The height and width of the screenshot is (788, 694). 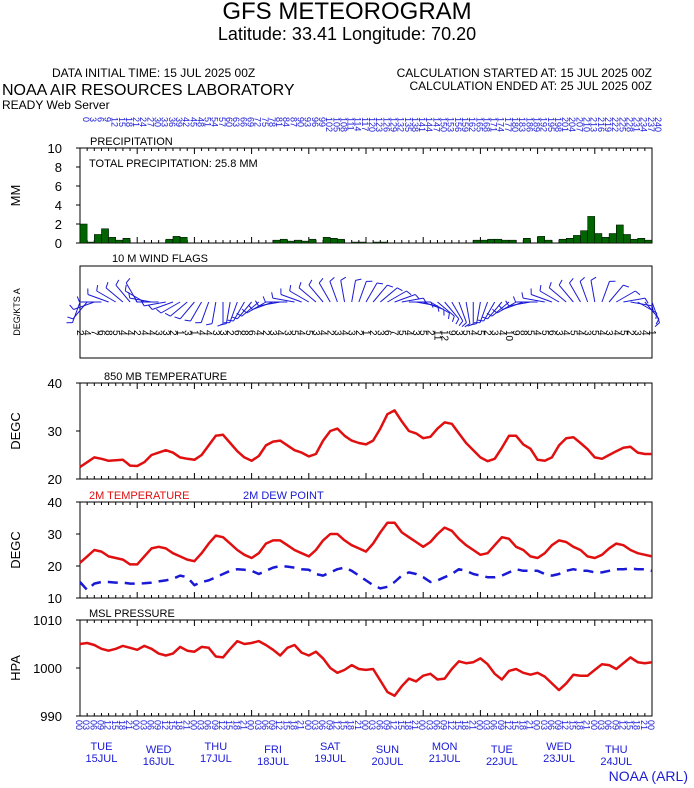 I want to click on hour-label: 111, so click(x=351, y=124).